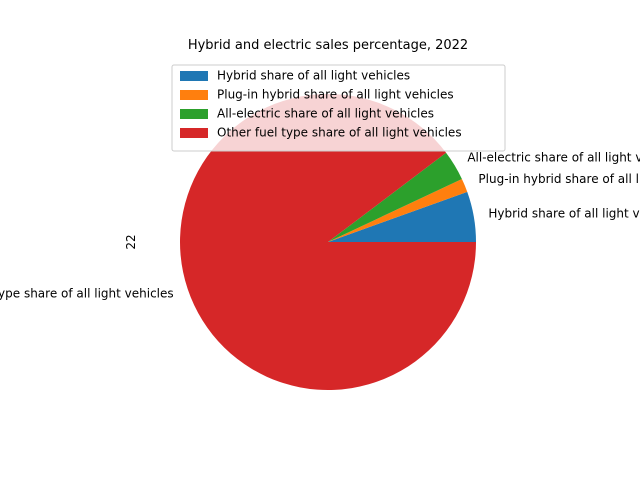  I want to click on pie-slice-plug-in-hybrid-share-of-all-light-vehicles, so click(398, 210).